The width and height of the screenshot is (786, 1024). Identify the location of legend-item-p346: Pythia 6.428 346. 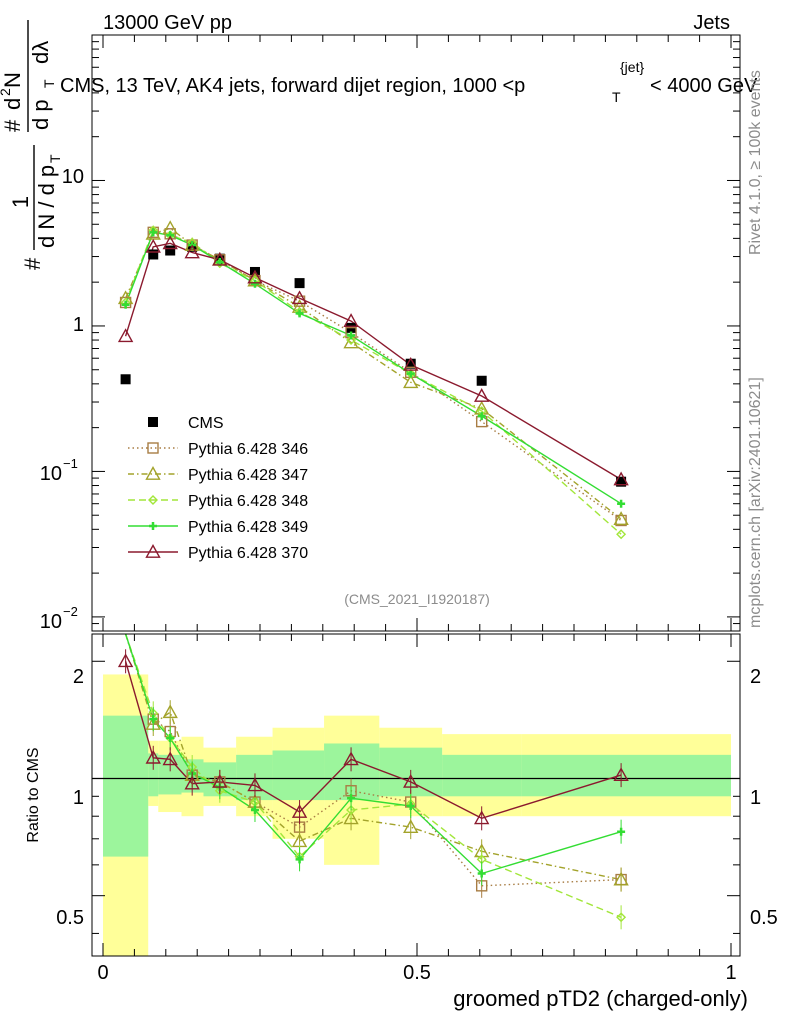
(218, 449).